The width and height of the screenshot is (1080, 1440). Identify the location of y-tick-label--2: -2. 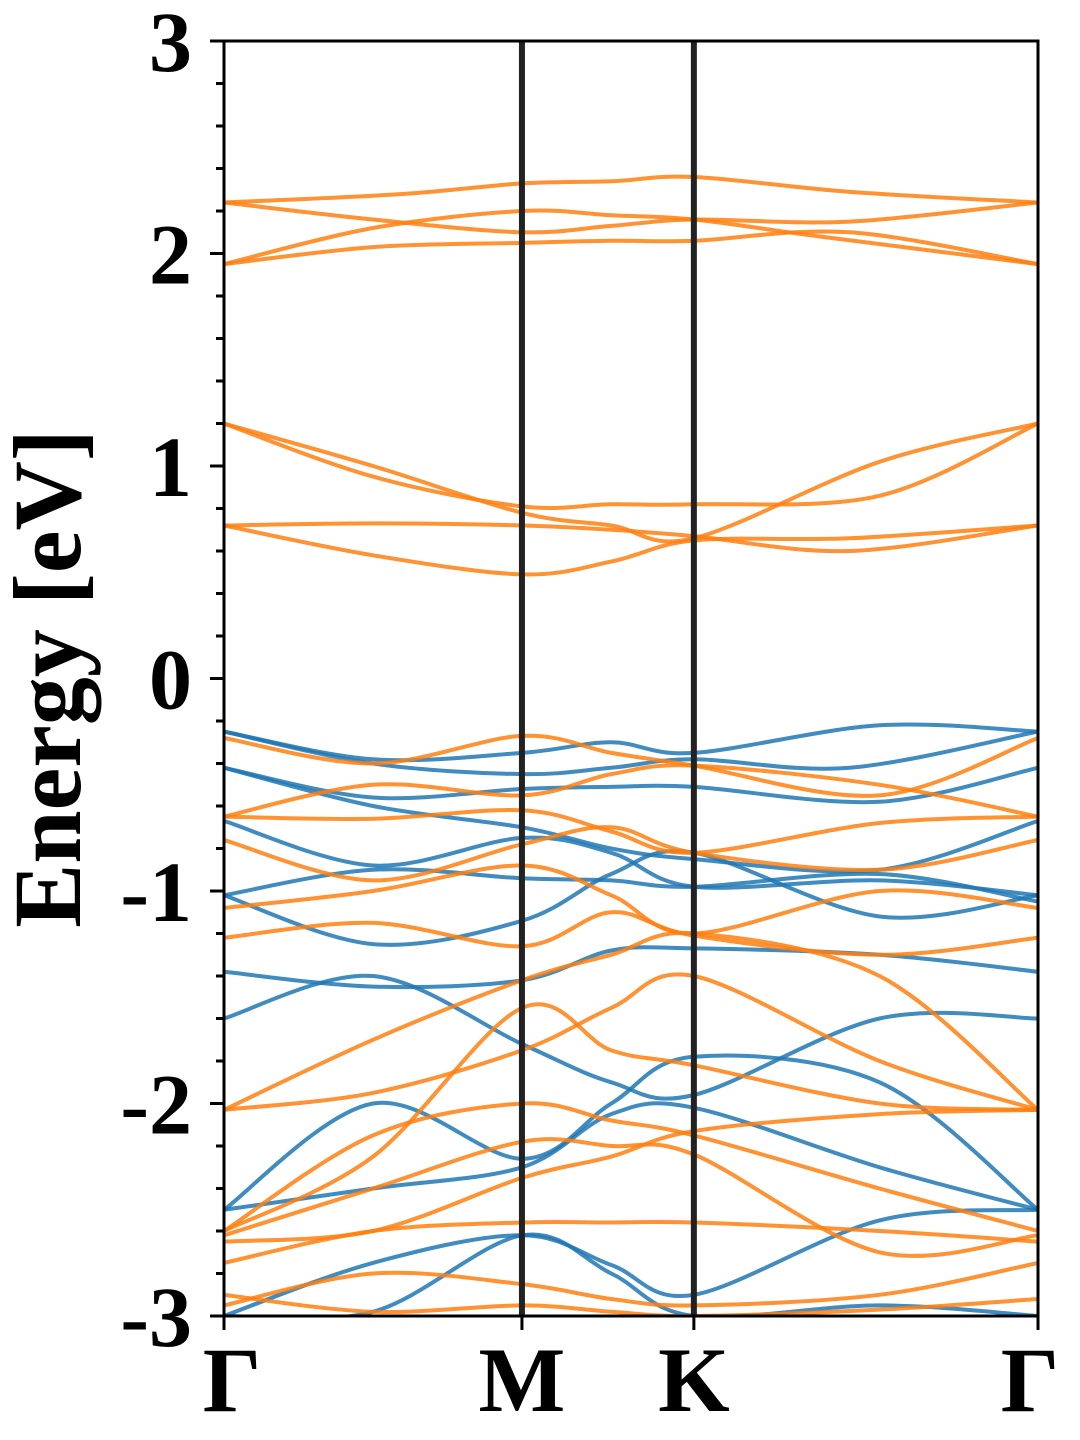
(156, 1105).